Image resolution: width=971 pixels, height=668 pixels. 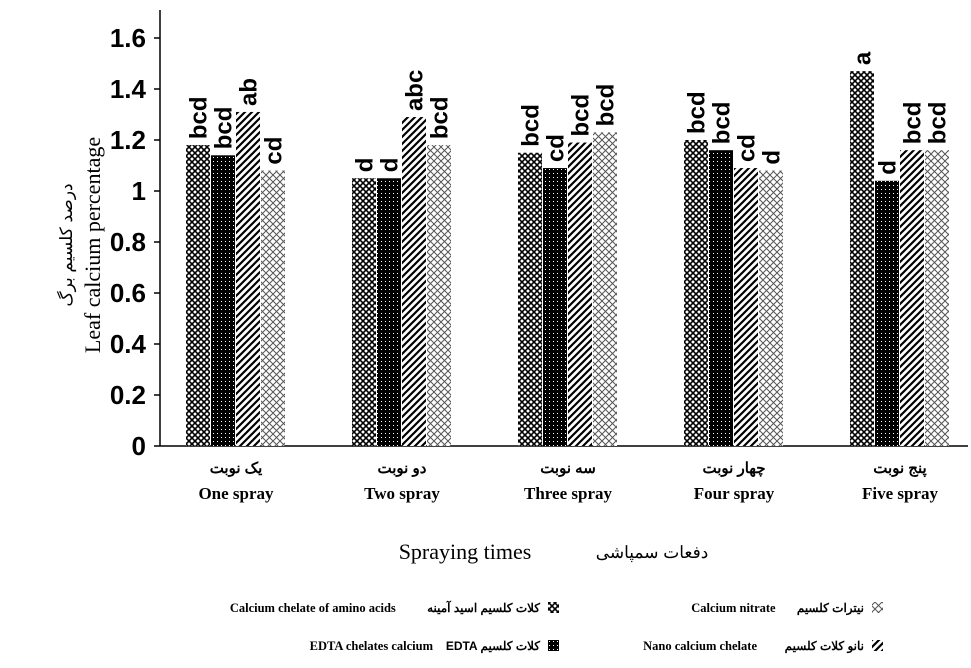 What do you see at coordinates (128, 242) in the screenshot?
I see `y-tick-label: 0.8` at bounding box center [128, 242].